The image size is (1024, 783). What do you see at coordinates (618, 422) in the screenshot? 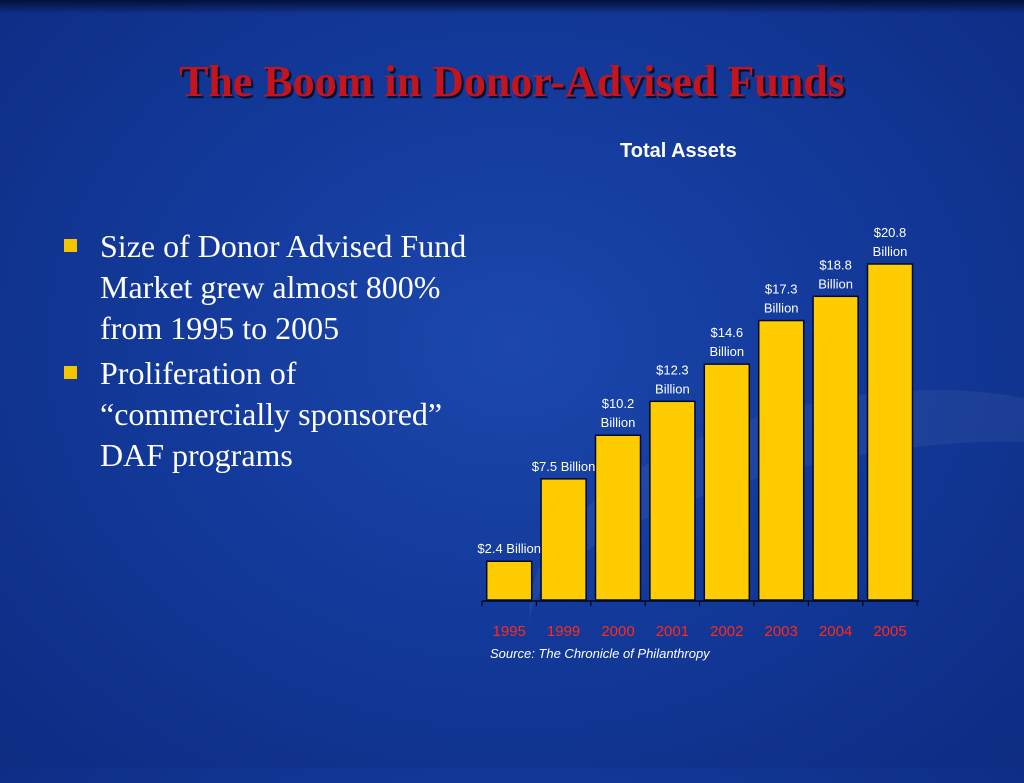
I see `data-label-2000: Billion` at bounding box center [618, 422].